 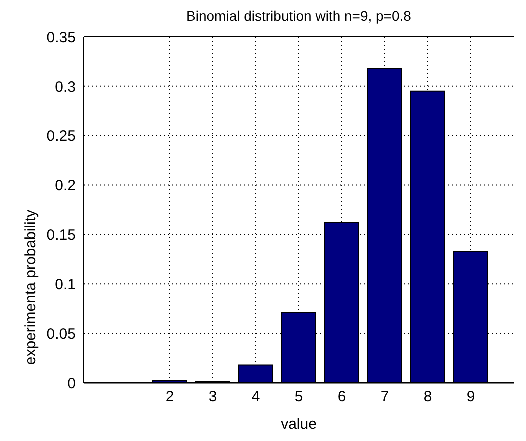 I want to click on y-tick-label: 0.05, so click(x=61, y=334).